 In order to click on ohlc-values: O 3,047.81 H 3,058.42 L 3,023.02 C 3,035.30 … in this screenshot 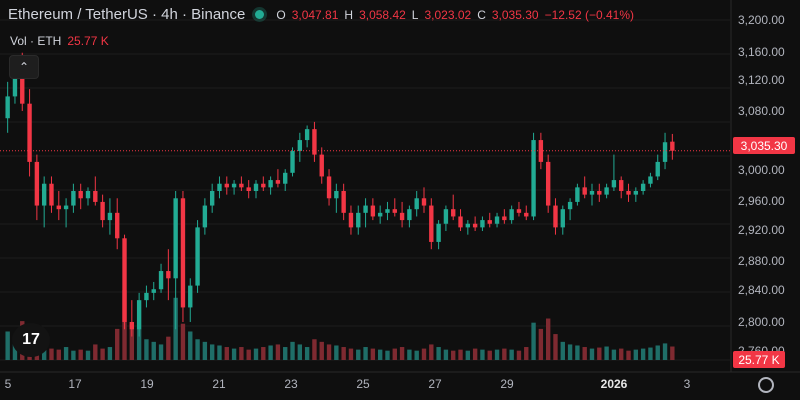, I will do `click(455, 15)`.